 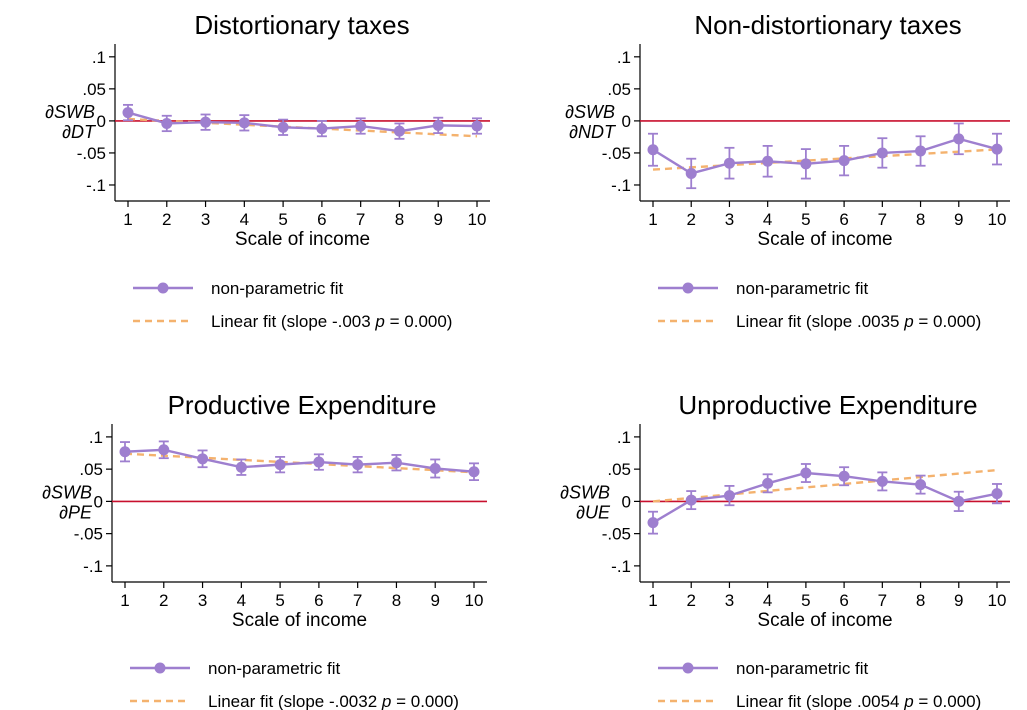 What do you see at coordinates (827, 405) in the screenshot?
I see `chart-title: Unproductive Expenditure` at bounding box center [827, 405].